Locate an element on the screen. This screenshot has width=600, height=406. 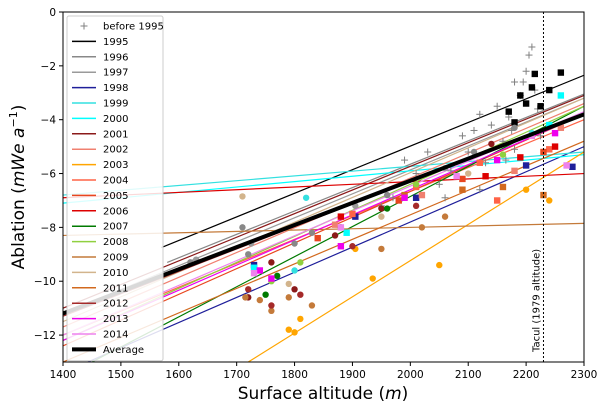
x-tick-label: 2000 is located at coordinates (410, 375).